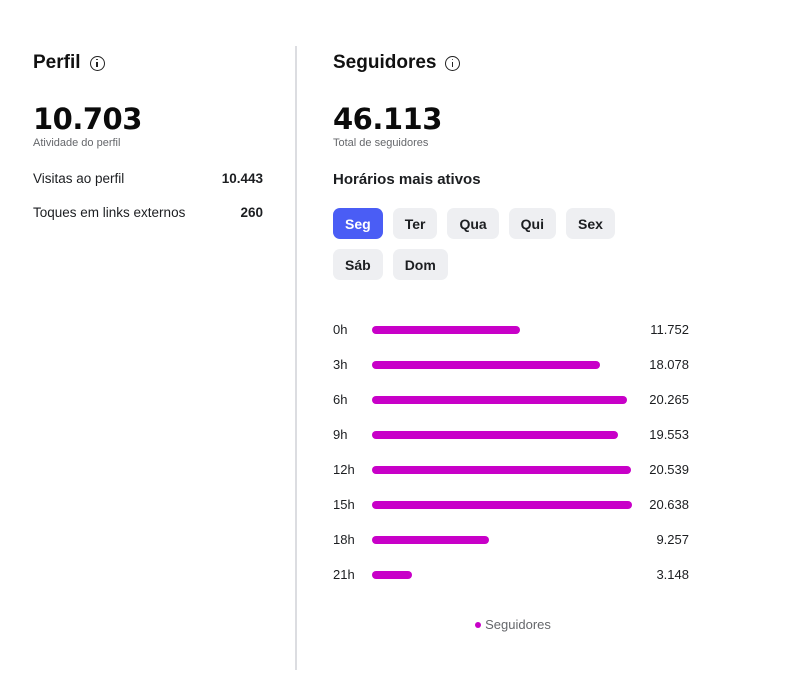 The image size is (800, 693). I want to click on bar-row-3h: 3h 18.078, so click(513, 364).